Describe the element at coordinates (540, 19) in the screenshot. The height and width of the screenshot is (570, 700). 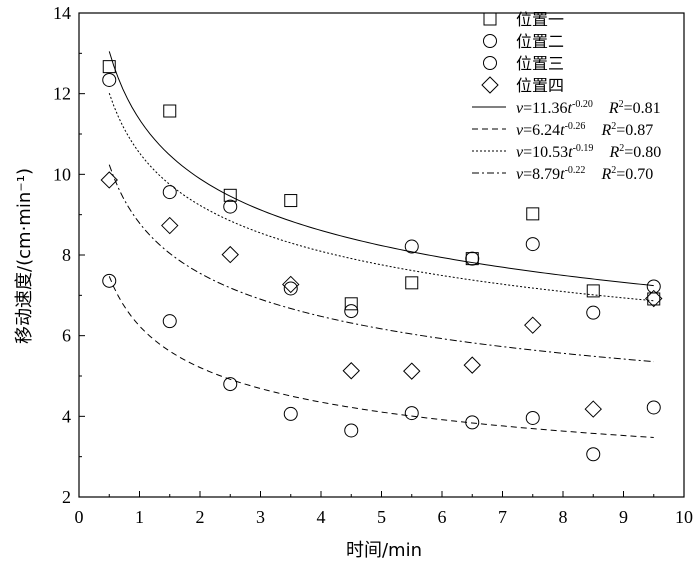
I see `legend-label-1: 位置一` at that location.